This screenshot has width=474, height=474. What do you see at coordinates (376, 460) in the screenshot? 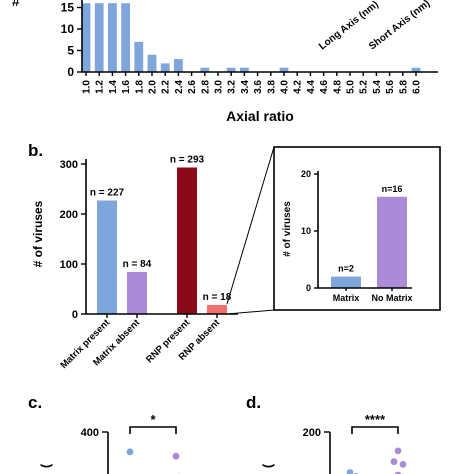
I see `panel-d-points` at bounding box center [376, 460].